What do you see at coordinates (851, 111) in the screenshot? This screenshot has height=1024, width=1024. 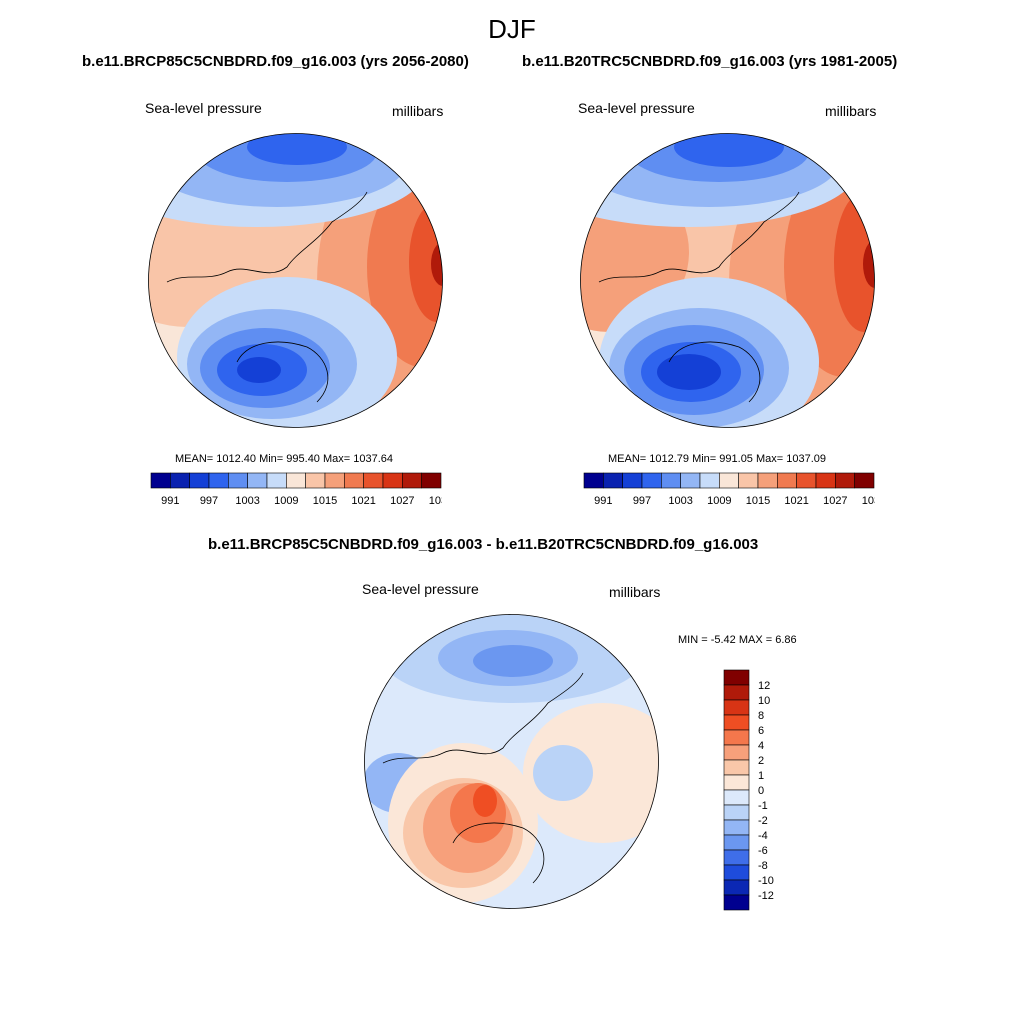 I see `right-units-label: millibars` at bounding box center [851, 111].